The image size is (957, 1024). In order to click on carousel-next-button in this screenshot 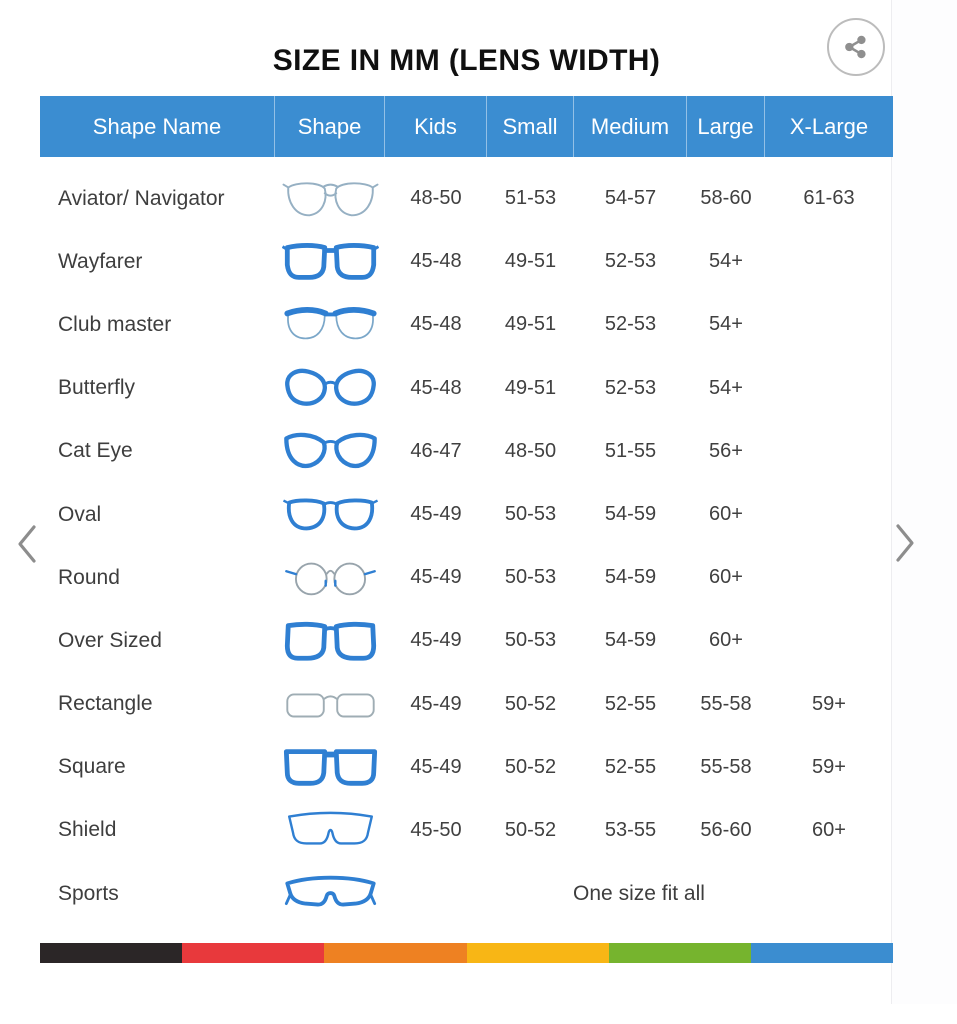, I will do `click(905, 543)`.